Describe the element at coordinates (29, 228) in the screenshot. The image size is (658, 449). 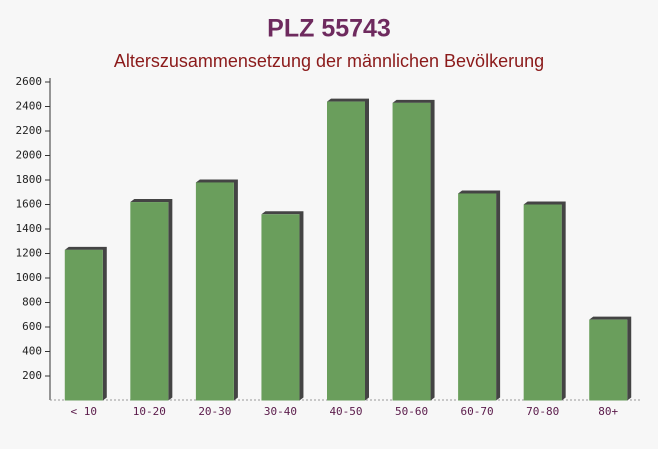
I see `y-tick-label: 1400` at that location.